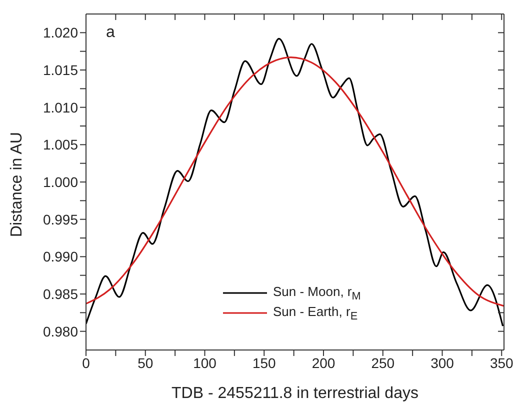 This screenshot has height=410, width=526. I want to click on x-tick-label: 350, so click(502, 362).